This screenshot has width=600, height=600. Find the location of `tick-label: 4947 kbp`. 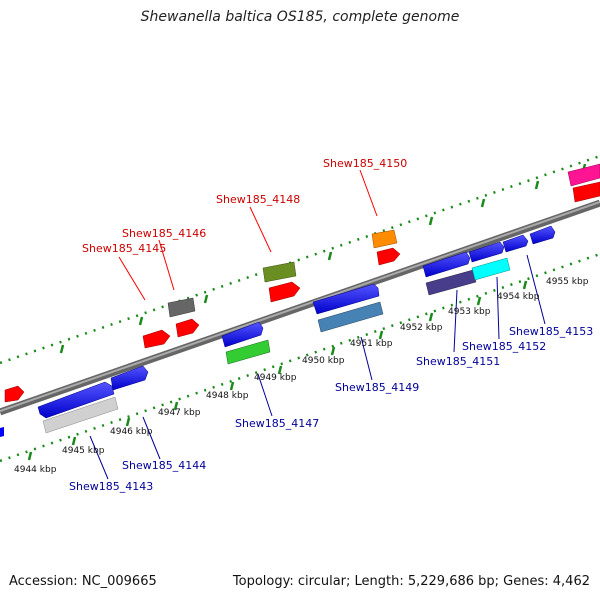

tick-label: 4947 kbp is located at coordinates (179, 413).